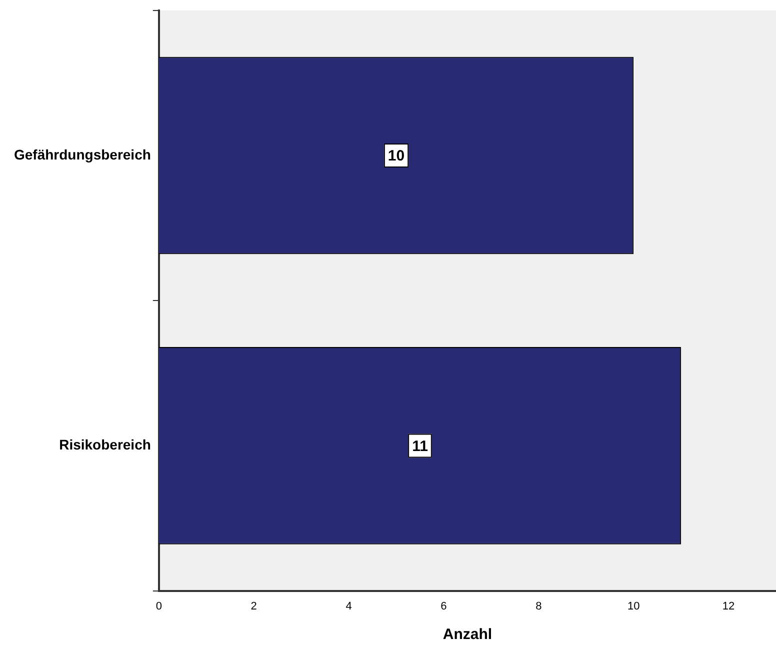 This screenshot has height=652, width=776. What do you see at coordinates (349, 606) in the screenshot?
I see `x-tick-label: 4` at bounding box center [349, 606].